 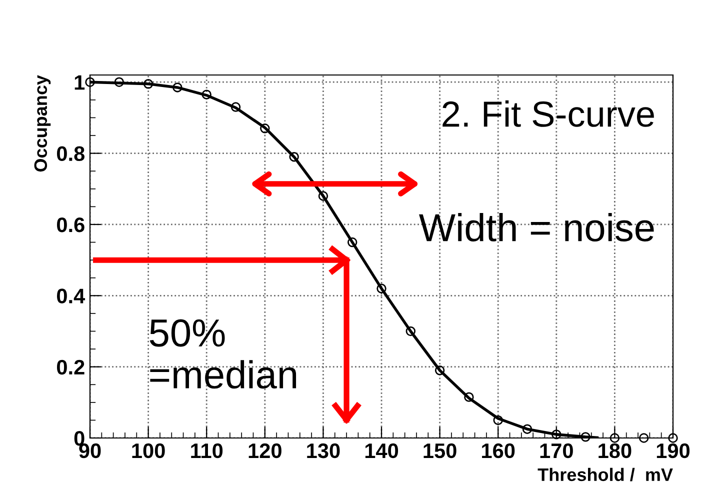 I want to click on x-tick-label: 140, so click(x=381, y=450).